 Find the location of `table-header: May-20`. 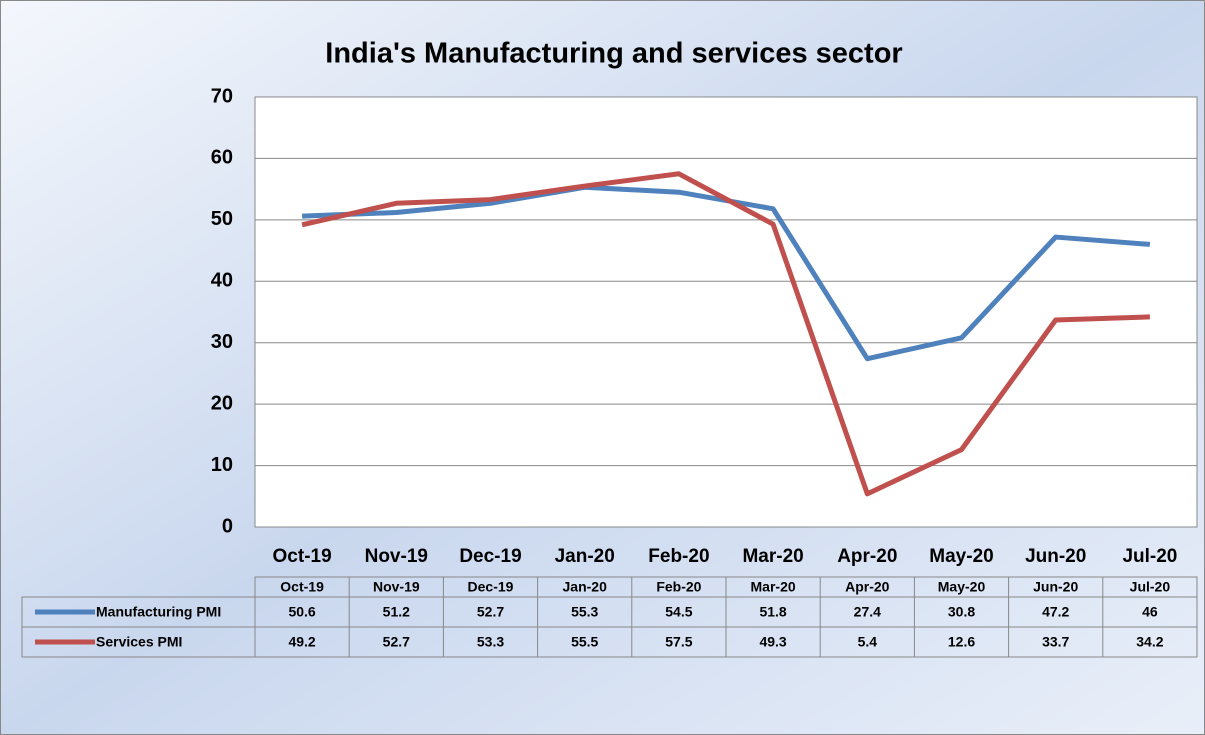

table-header: May-20 is located at coordinates (962, 587).